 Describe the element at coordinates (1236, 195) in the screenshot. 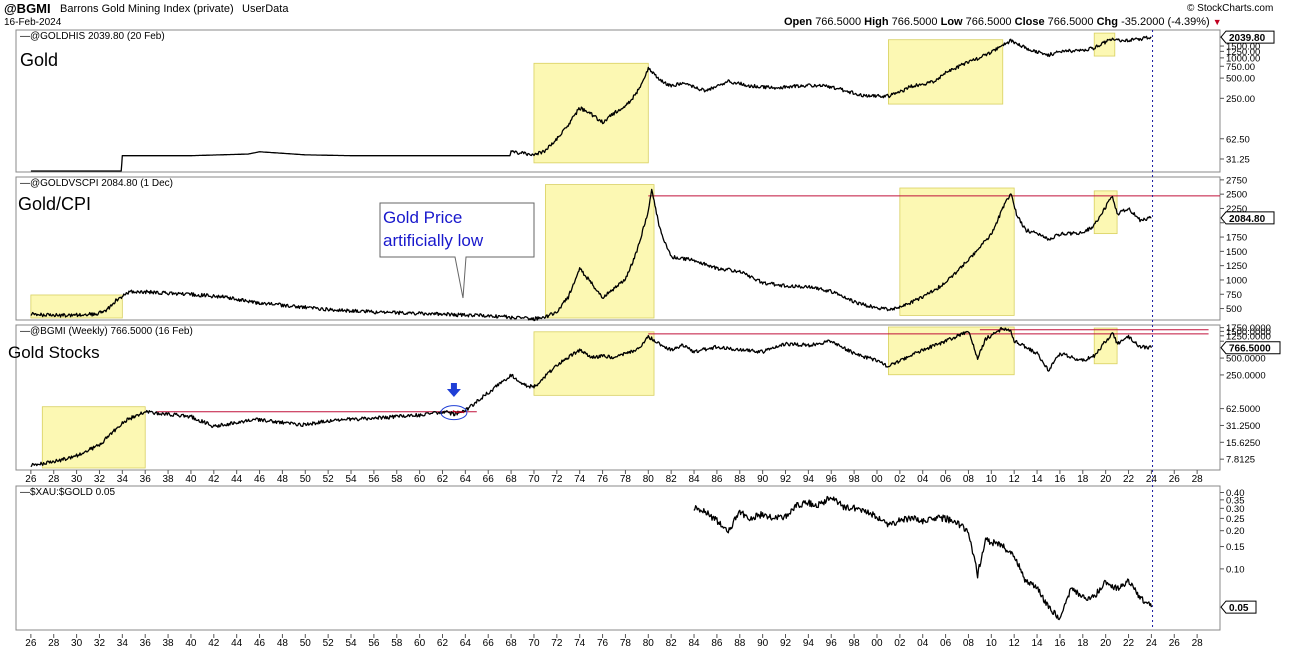

I see `y-tick-label: 2500` at that location.